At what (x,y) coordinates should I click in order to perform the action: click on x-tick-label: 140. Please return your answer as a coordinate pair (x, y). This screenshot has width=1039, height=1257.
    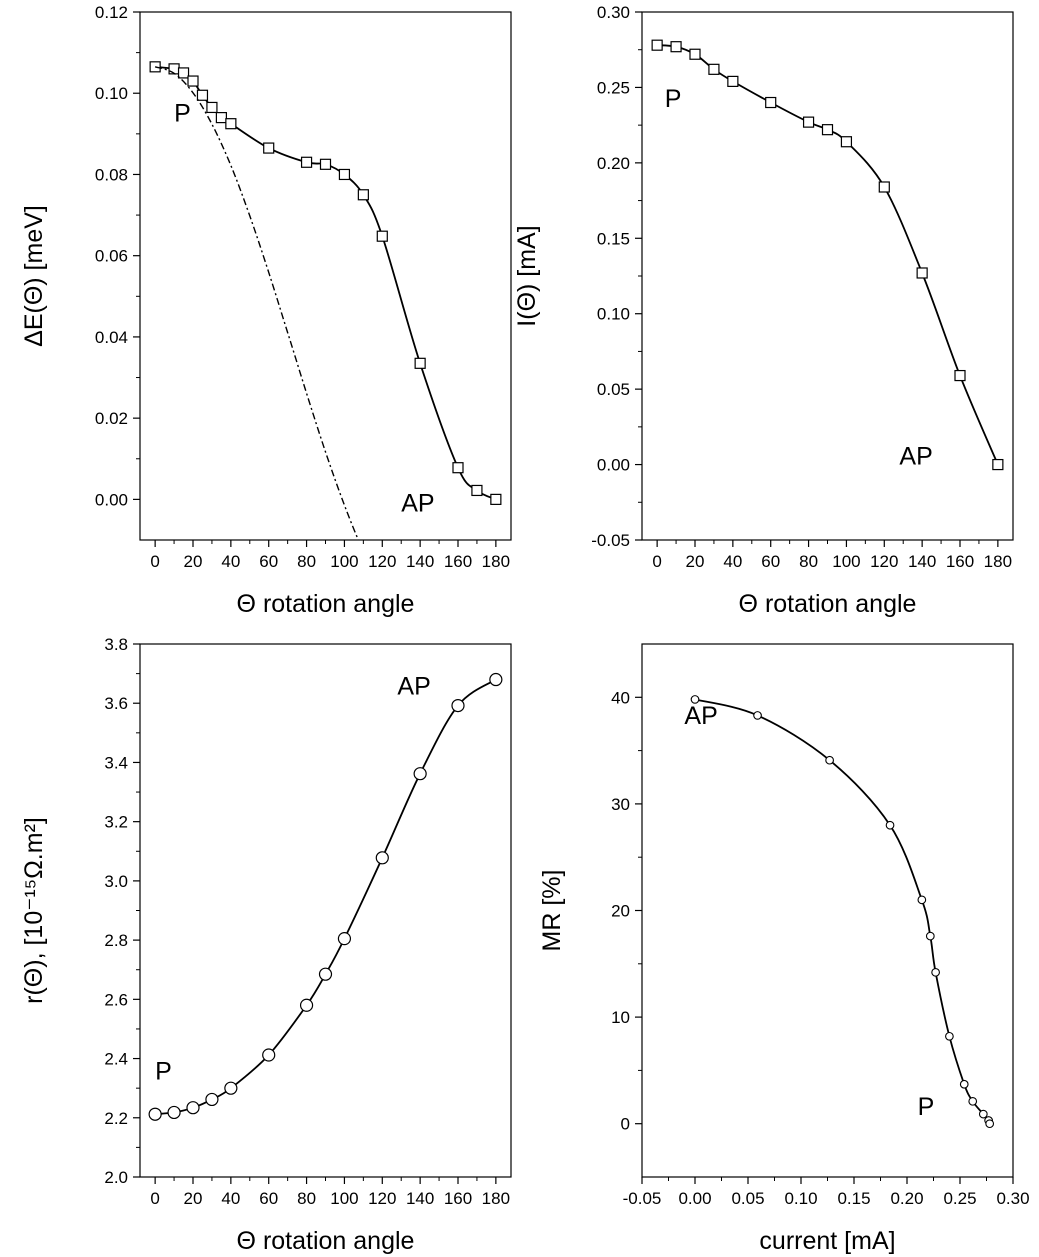
    Looking at the image, I should click on (420, 1198).